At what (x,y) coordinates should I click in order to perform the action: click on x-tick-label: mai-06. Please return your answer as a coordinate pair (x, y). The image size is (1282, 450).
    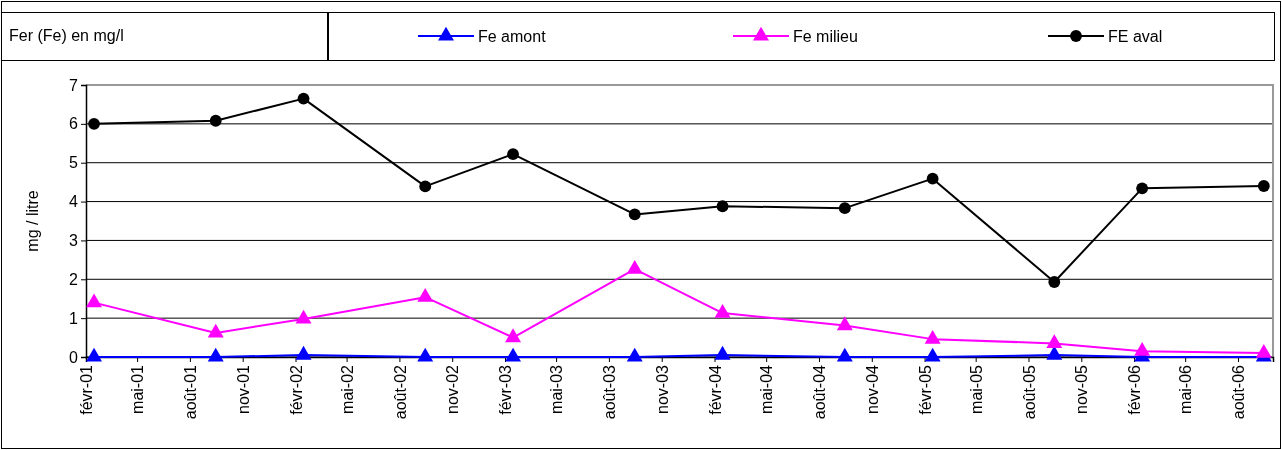
    Looking at the image, I should click on (1186, 389).